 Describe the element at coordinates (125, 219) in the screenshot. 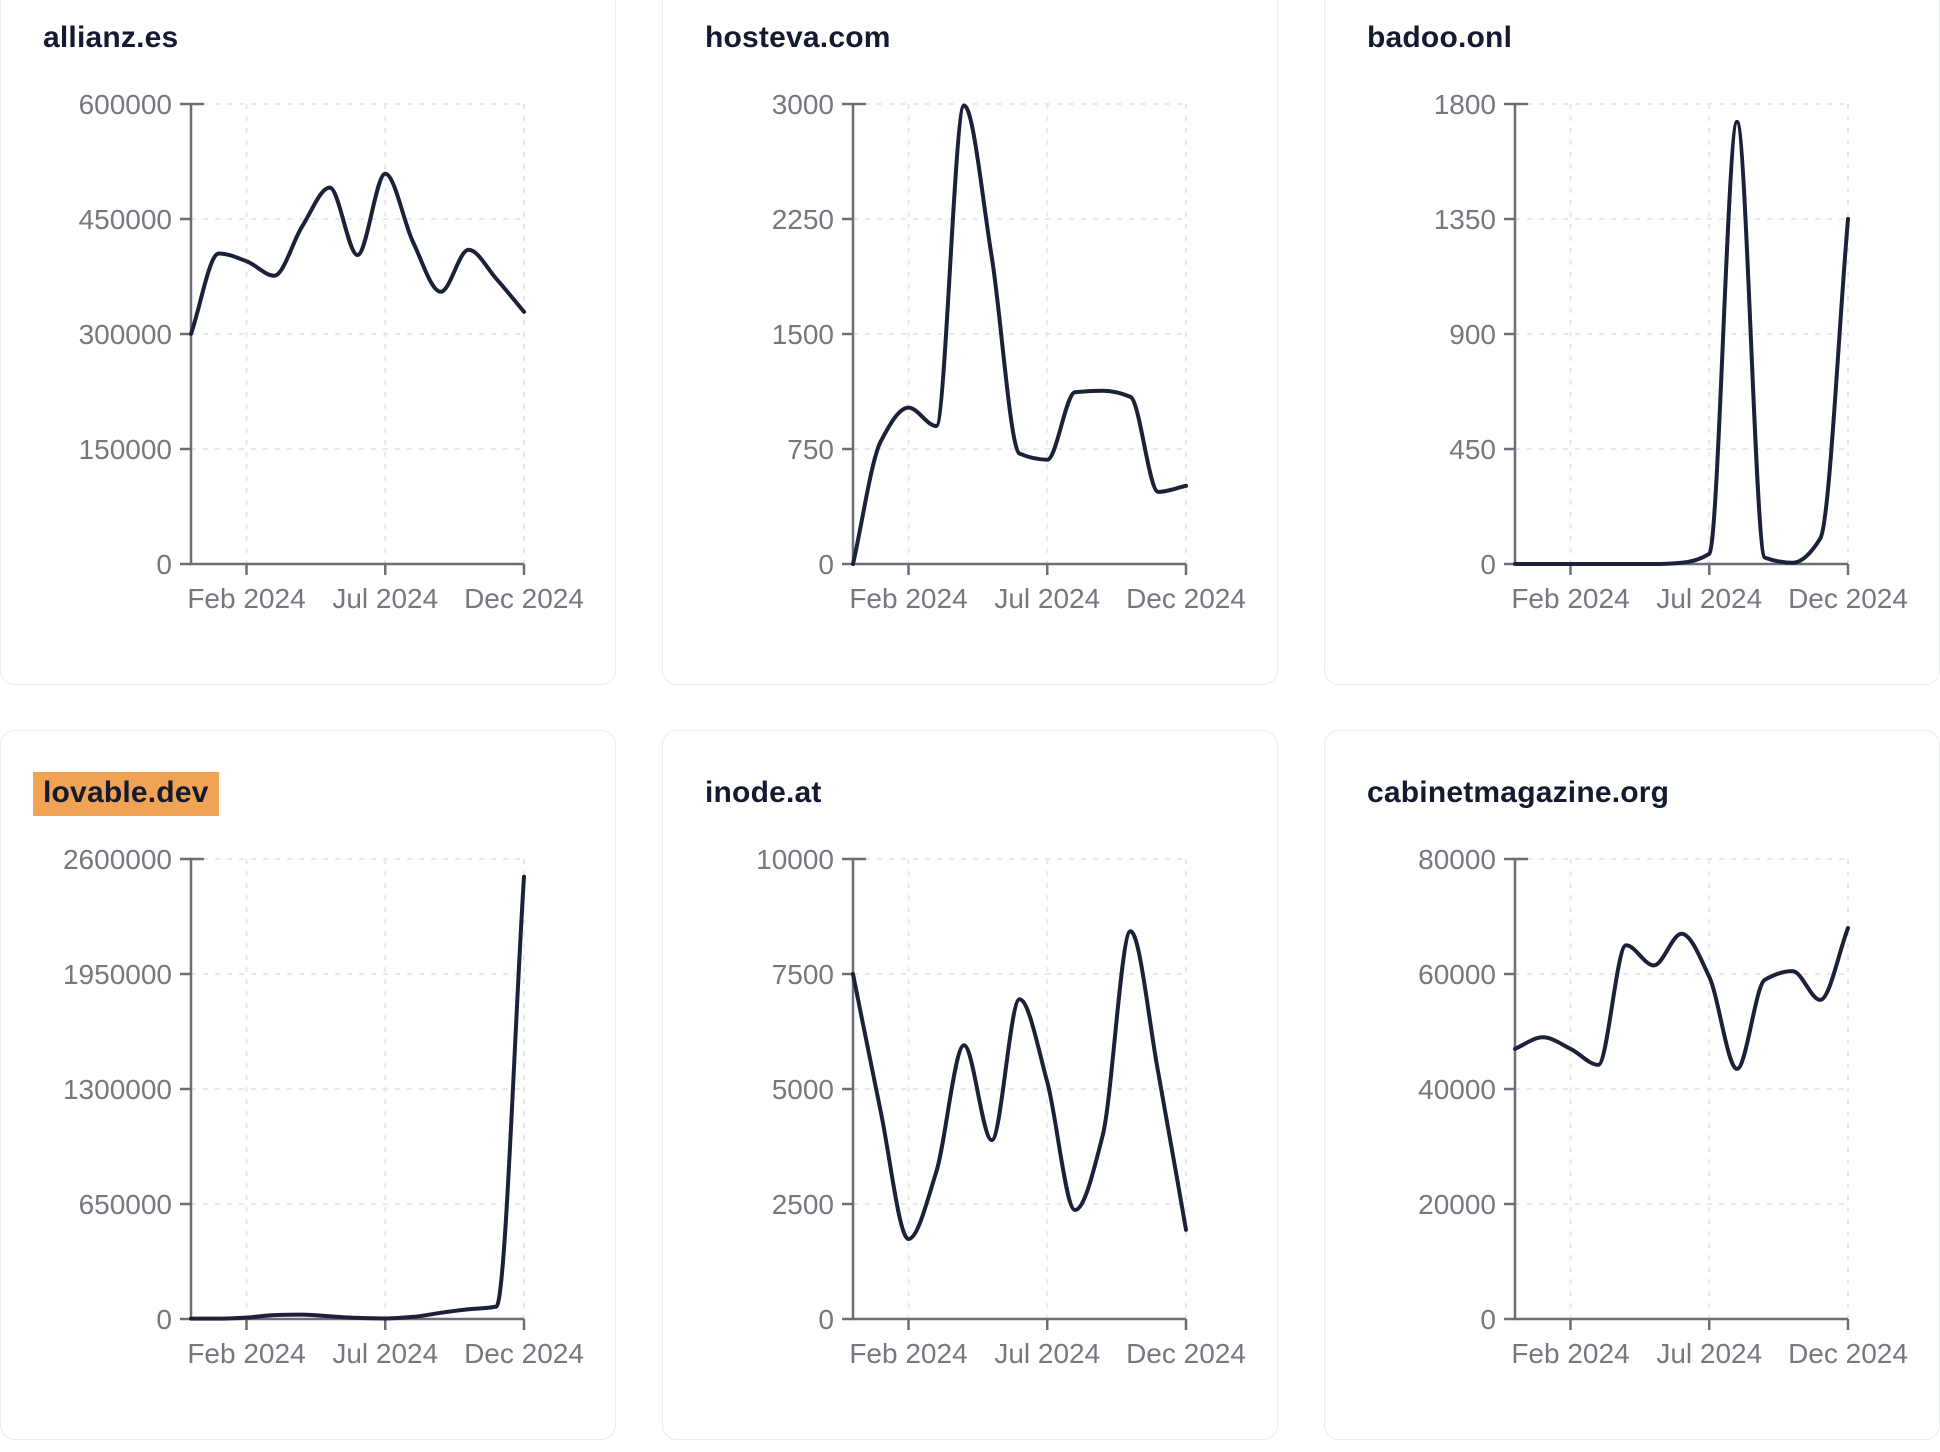

I see `svg-text: 450000` at that location.